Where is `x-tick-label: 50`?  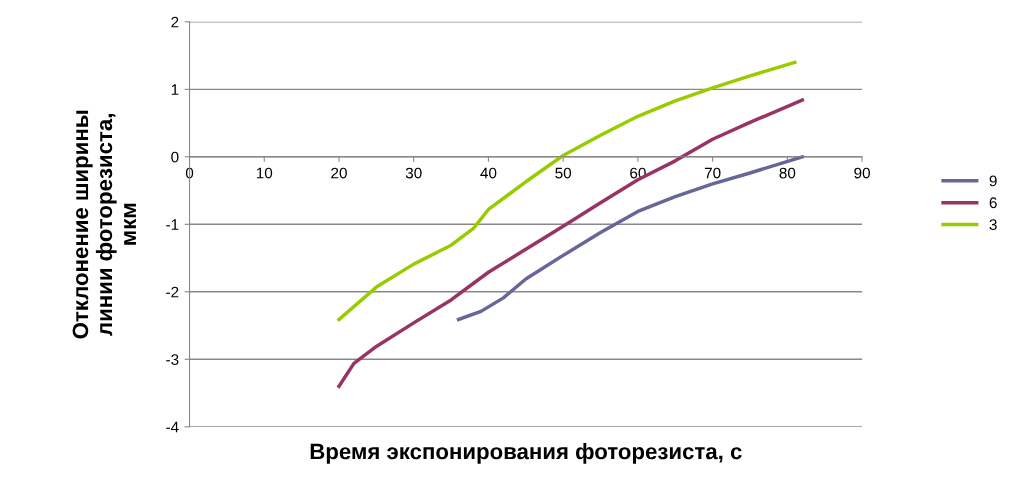 x-tick-label: 50 is located at coordinates (563, 173).